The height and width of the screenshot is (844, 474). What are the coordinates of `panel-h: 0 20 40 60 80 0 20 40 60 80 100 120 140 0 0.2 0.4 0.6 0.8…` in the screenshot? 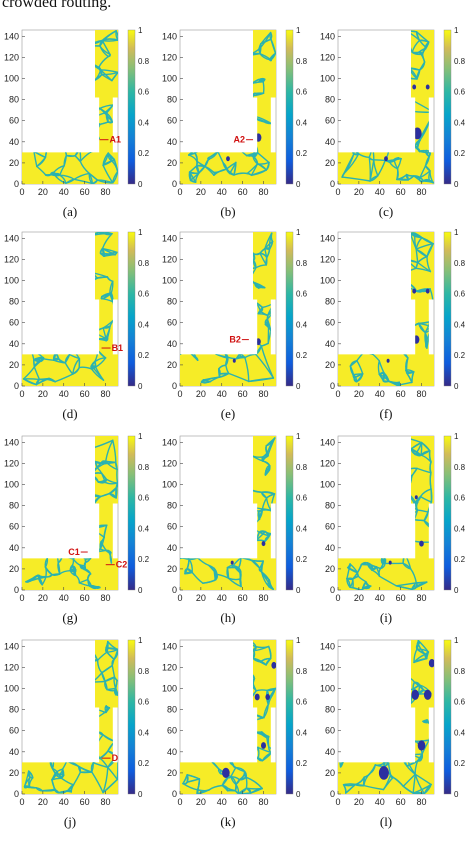 It's located at (235, 528).